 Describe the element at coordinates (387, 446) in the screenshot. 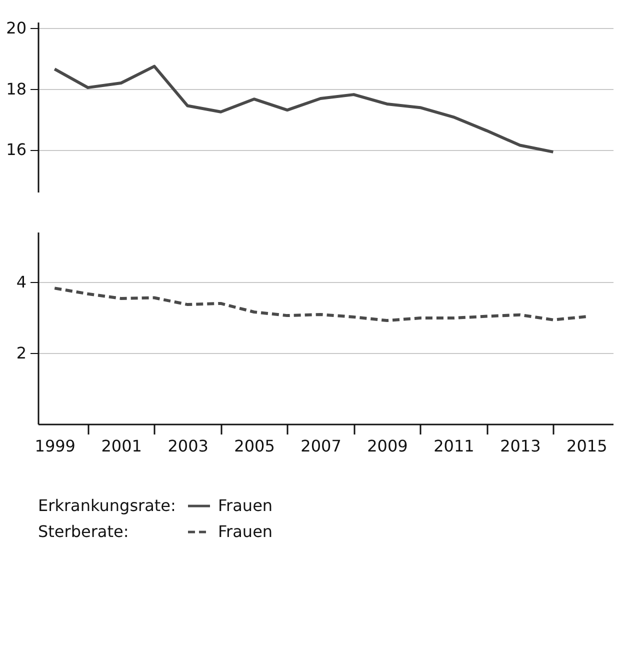

I see `x-tick-label: 2009` at that location.